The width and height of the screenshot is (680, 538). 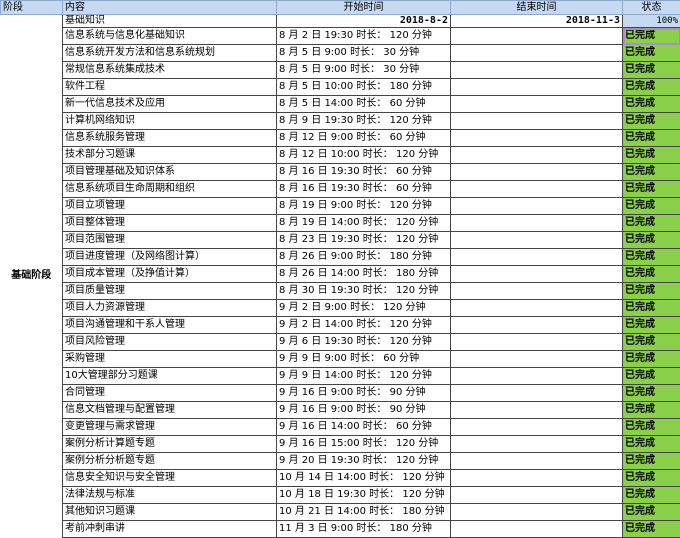 What do you see at coordinates (364, 8) in the screenshot?
I see `header-start: 开始时间` at bounding box center [364, 8].